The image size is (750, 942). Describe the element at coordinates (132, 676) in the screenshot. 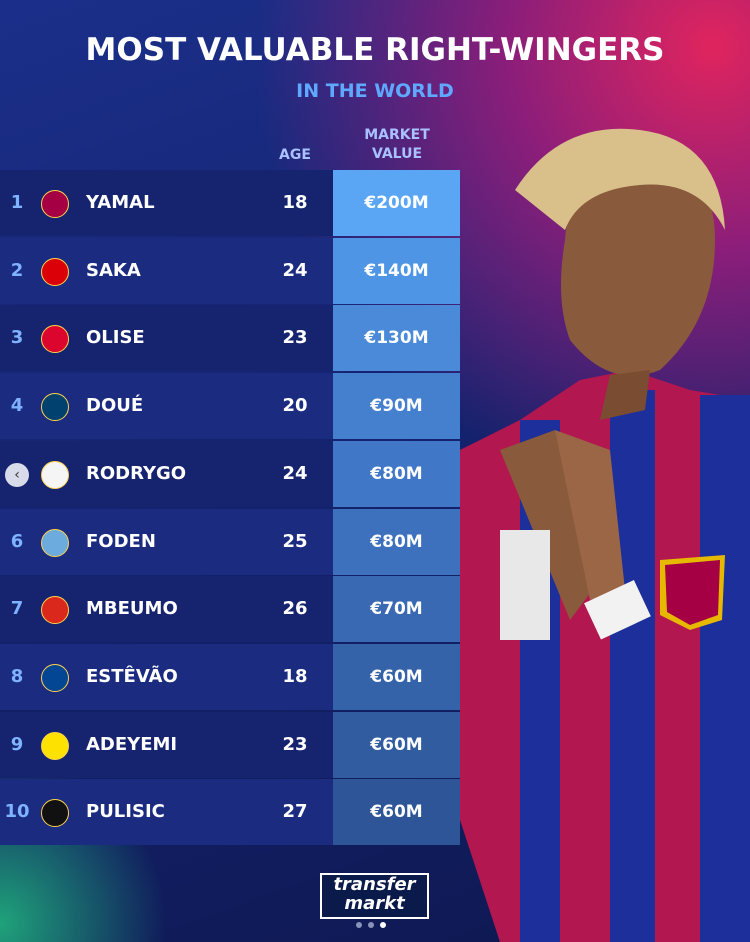

I see `player-name: ESTÊVÃO` at that location.